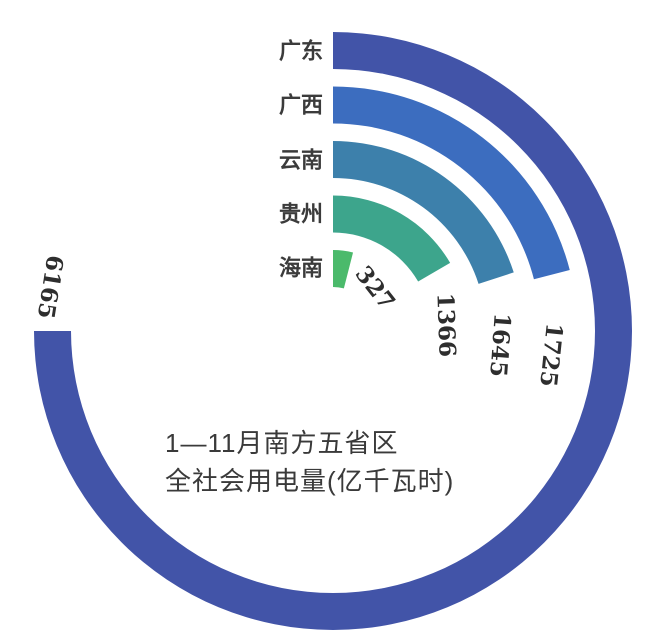  What do you see at coordinates (343, 269) in the screenshot?
I see `bar-hainan` at bounding box center [343, 269].